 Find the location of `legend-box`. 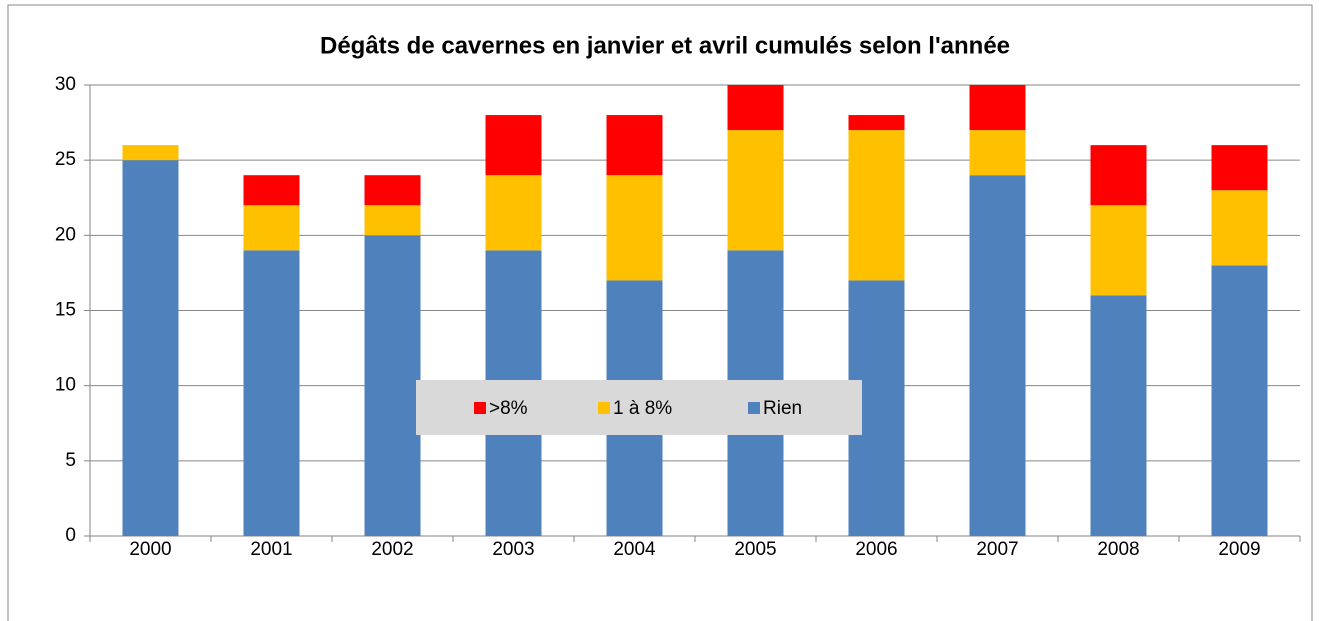

legend-box is located at coordinates (639, 407).